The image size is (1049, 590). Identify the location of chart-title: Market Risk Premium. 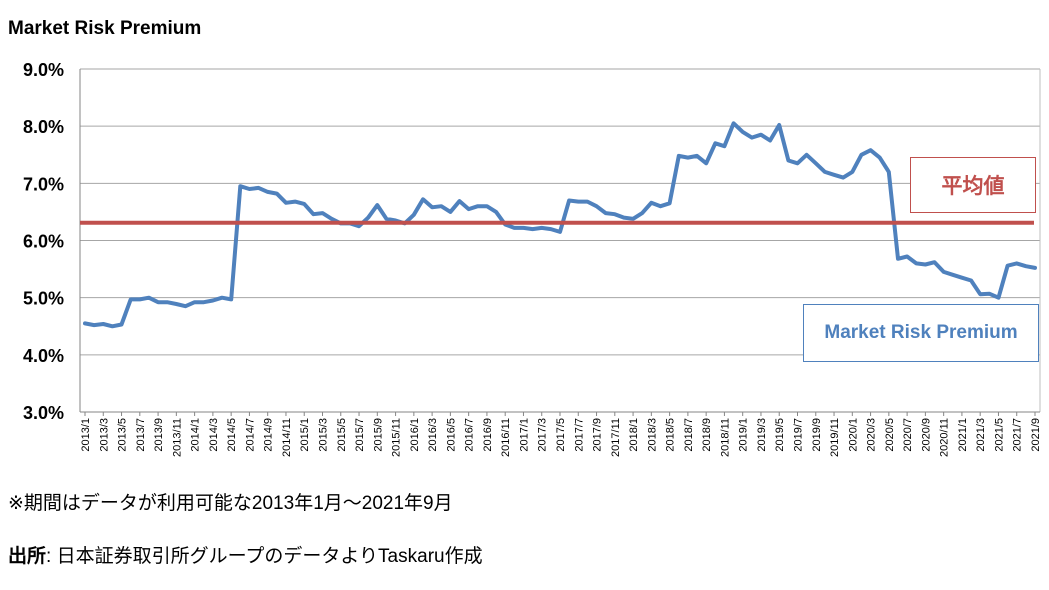
(105, 28).